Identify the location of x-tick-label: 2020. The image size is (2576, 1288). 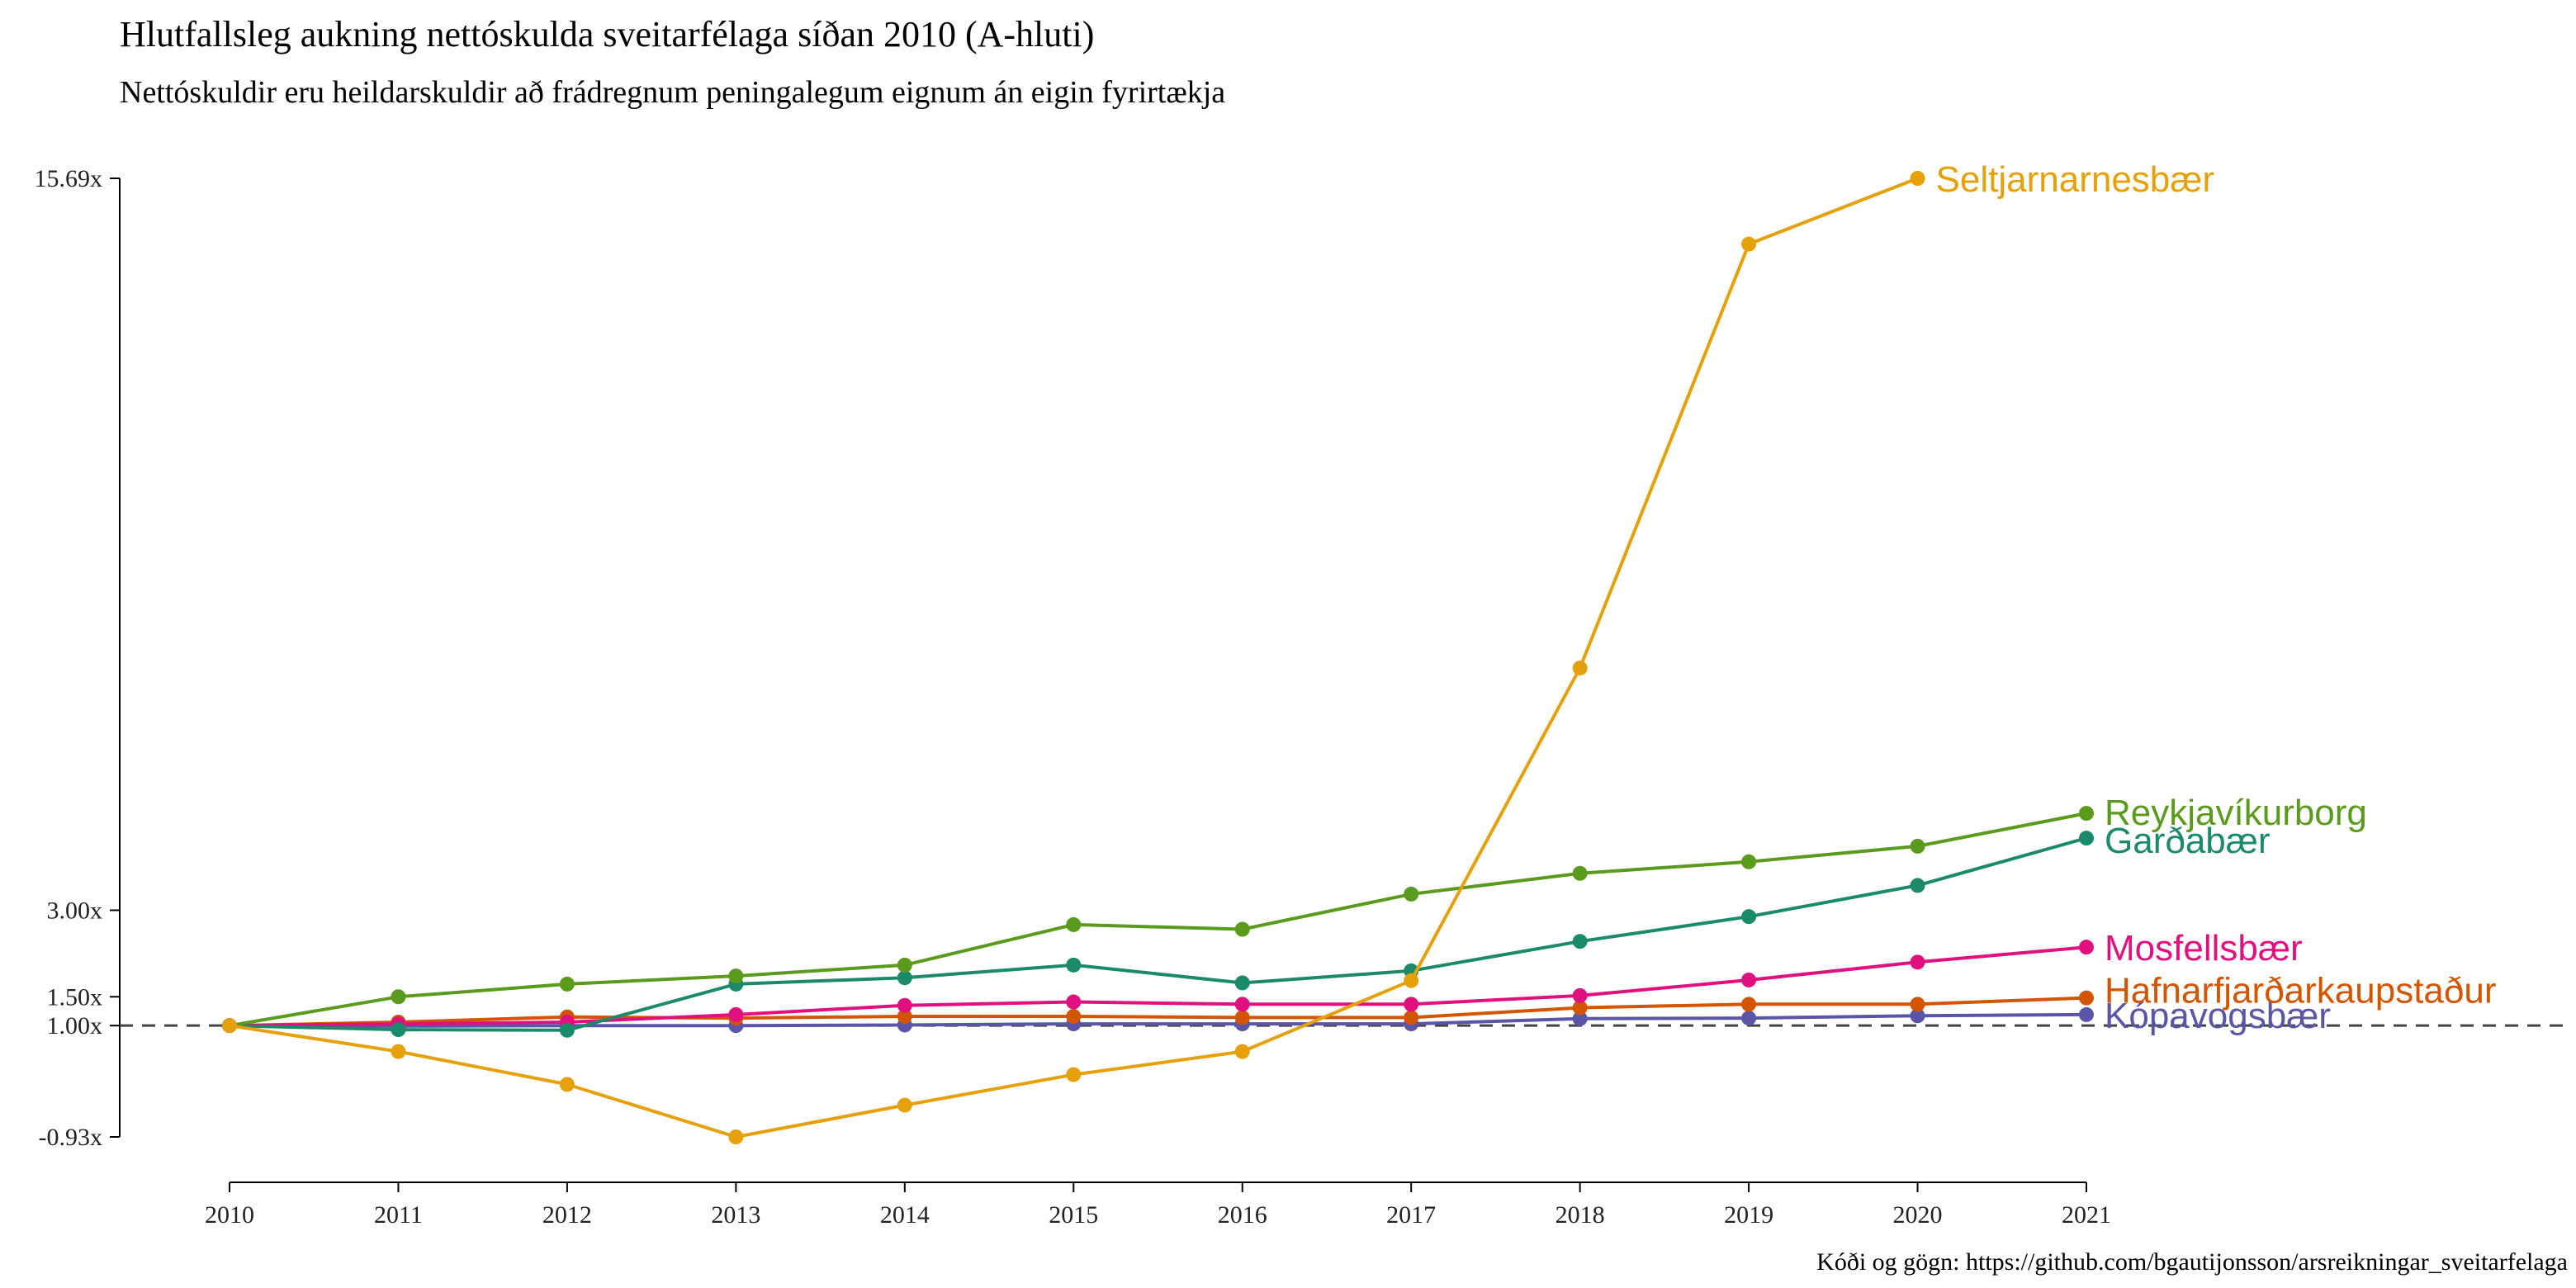
(1918, 1215).